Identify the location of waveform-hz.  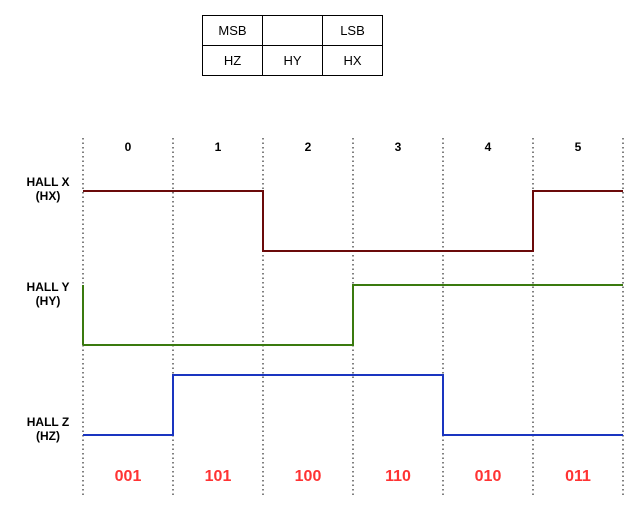
(353, 405).